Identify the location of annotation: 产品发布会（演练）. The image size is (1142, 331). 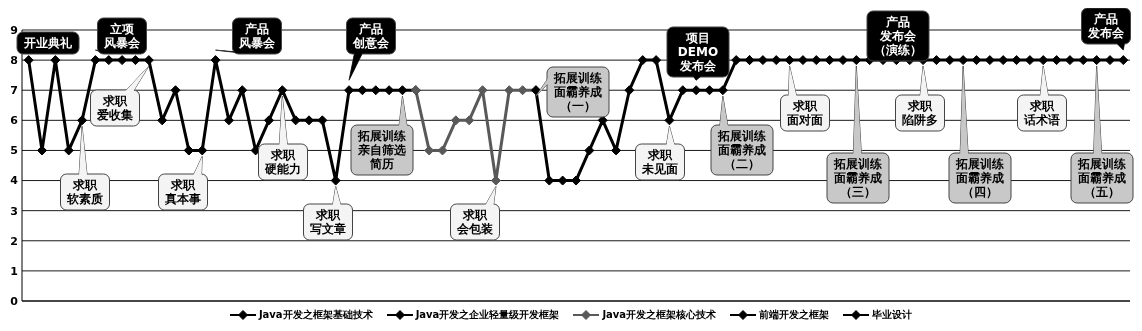
(898, 36).